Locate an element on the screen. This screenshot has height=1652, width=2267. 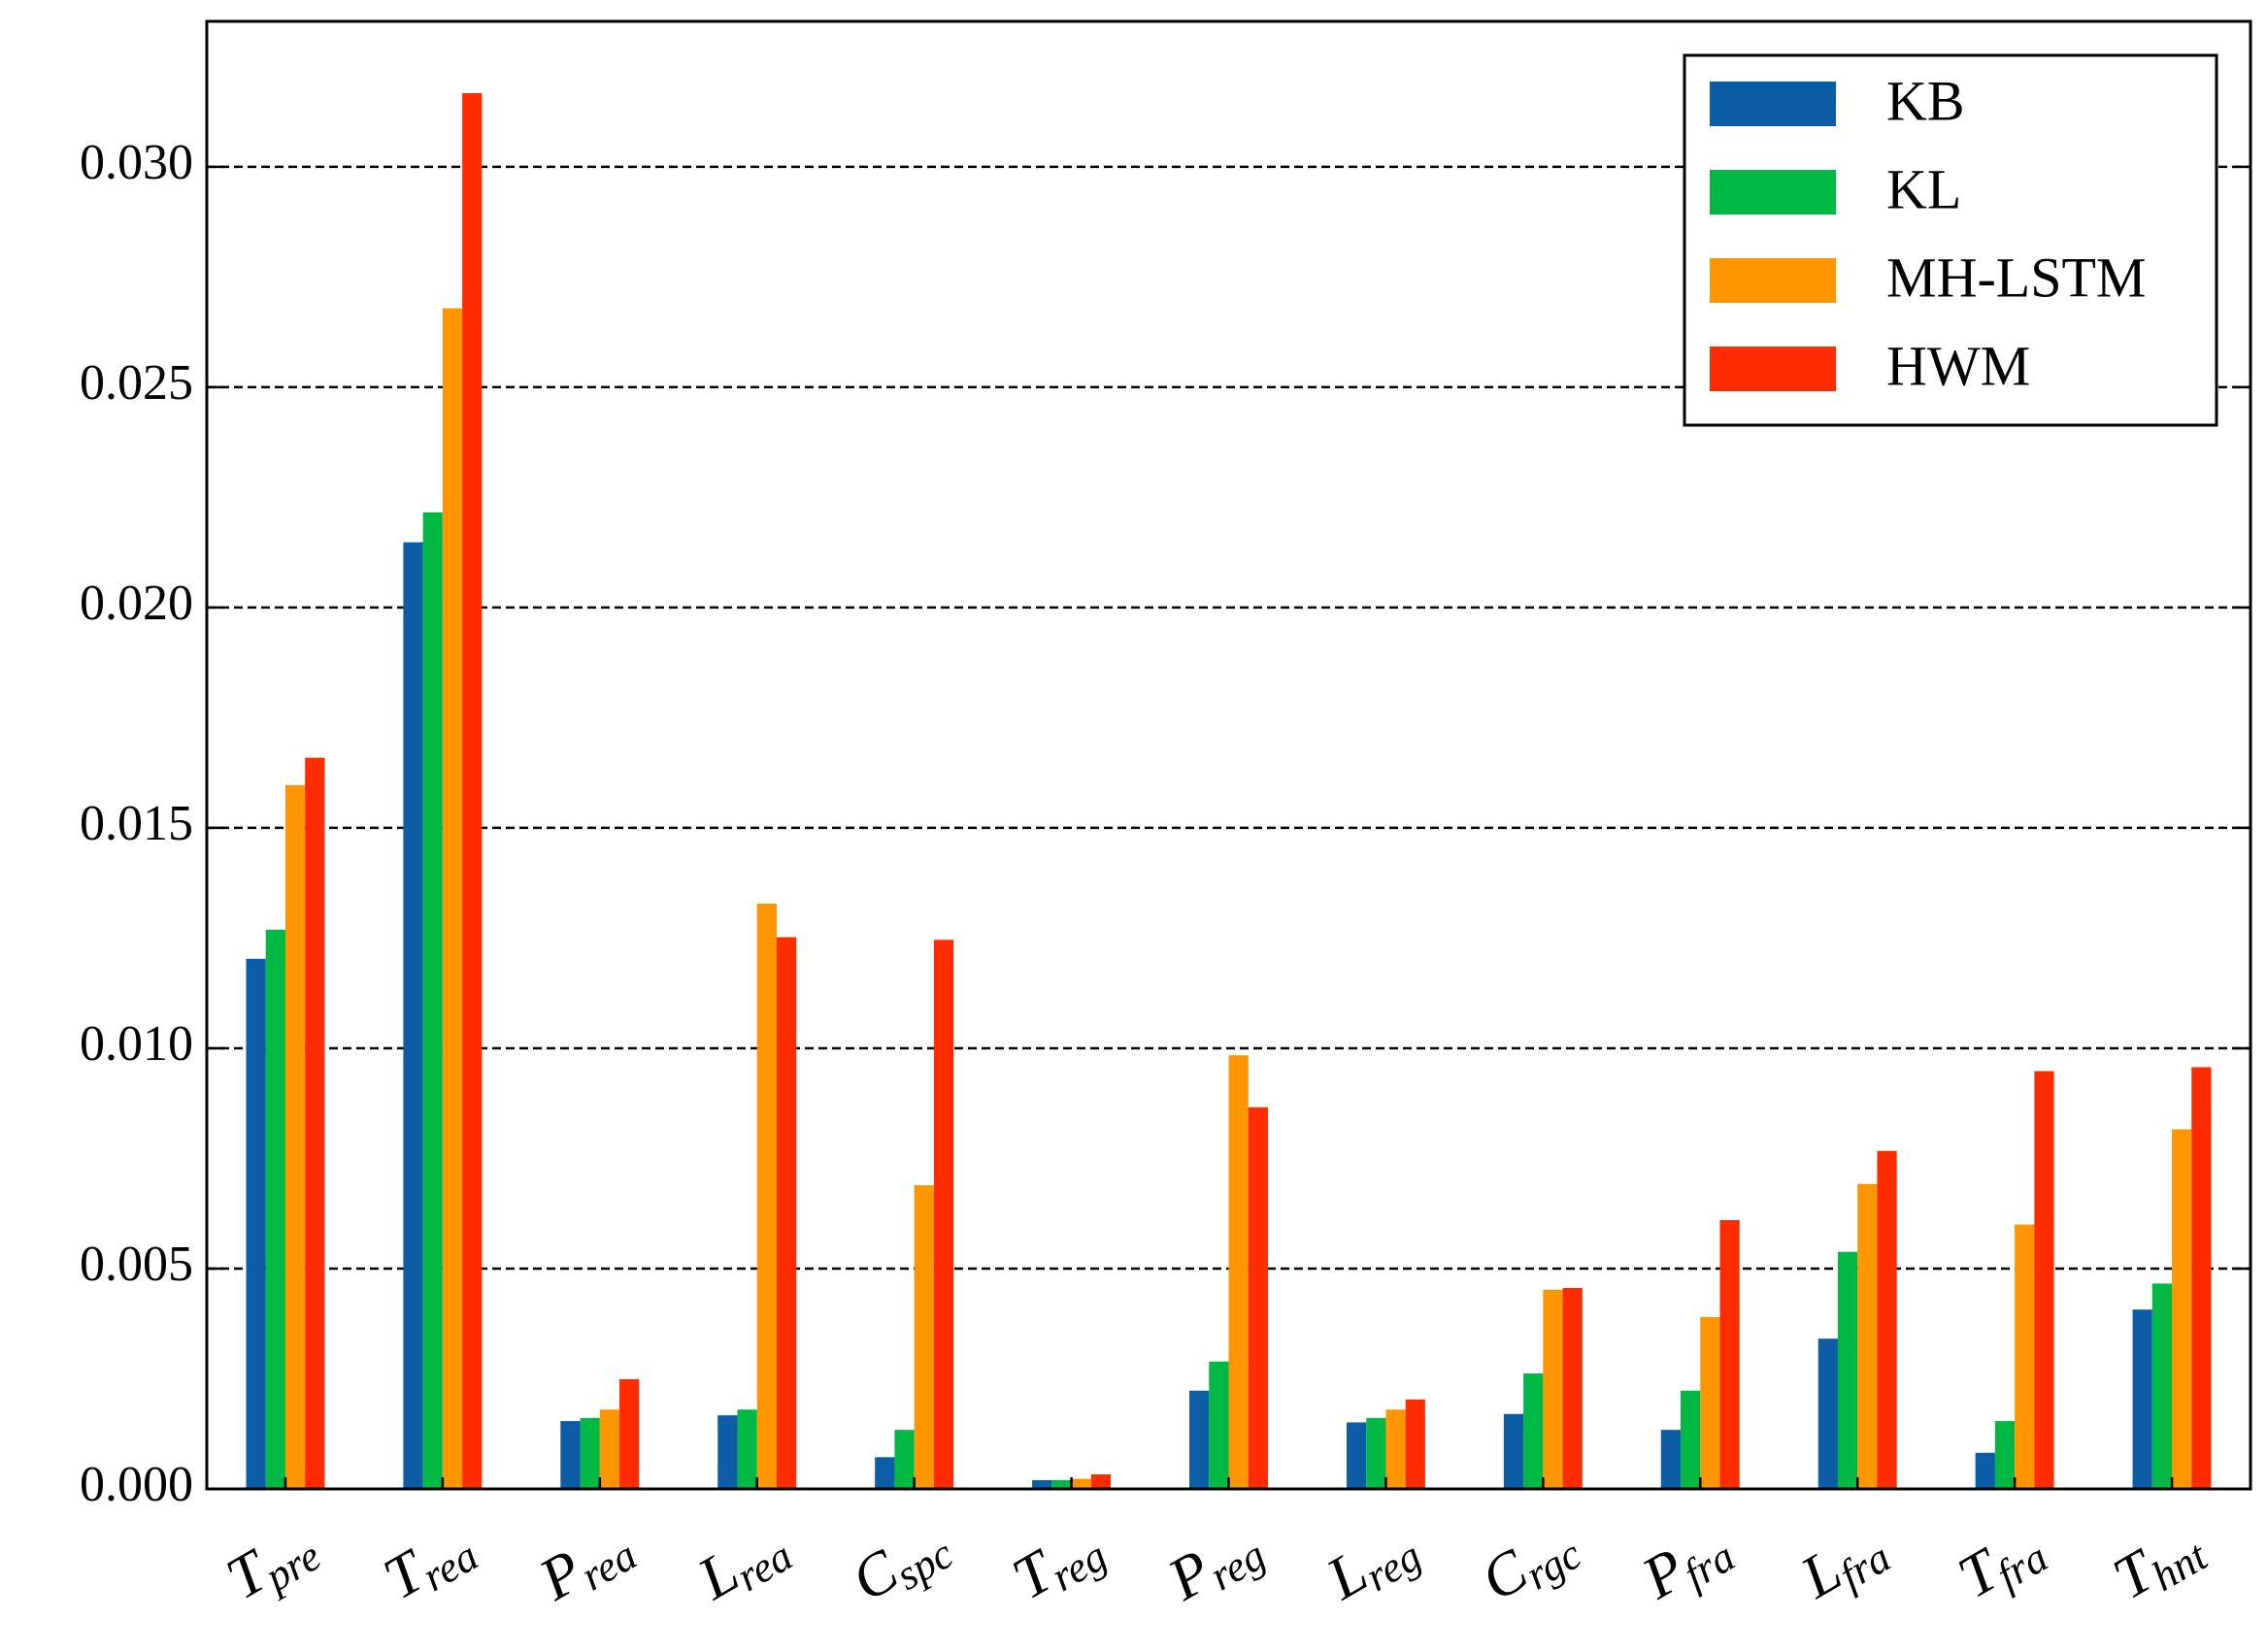
y-tick-label: 0.020 is located at coordinates (136, 603).